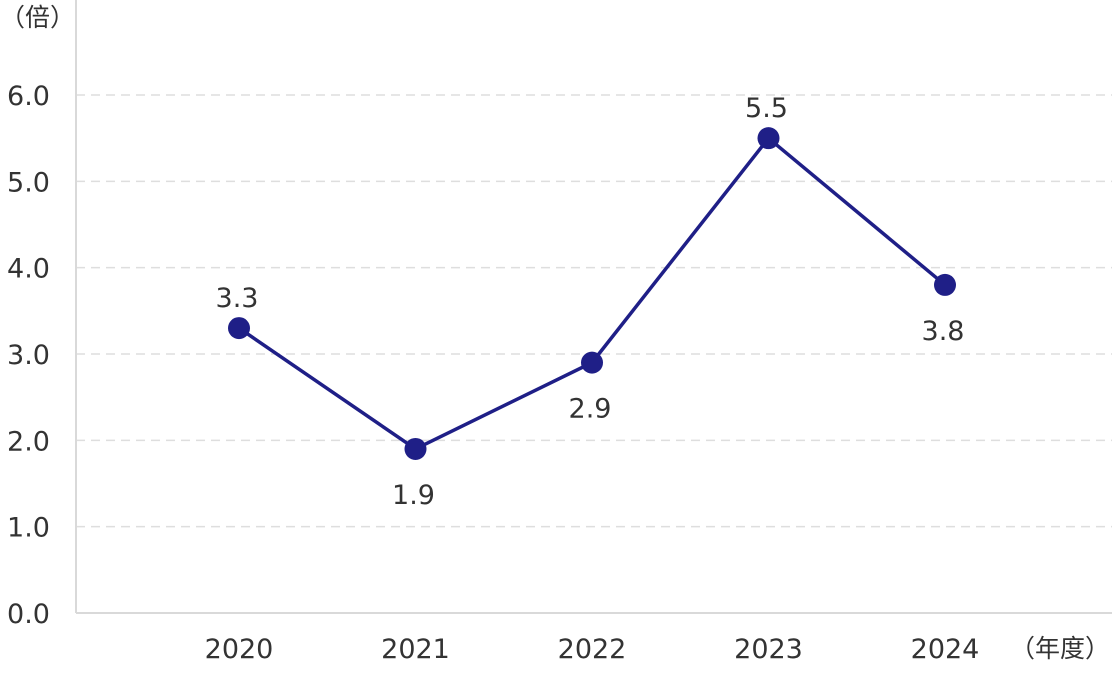 The width and height of the screenshot is (1120, 680). Describe the element at coordinates (28, 96) in the screenshot. I see `y-tick-label: 6.0` at that location.